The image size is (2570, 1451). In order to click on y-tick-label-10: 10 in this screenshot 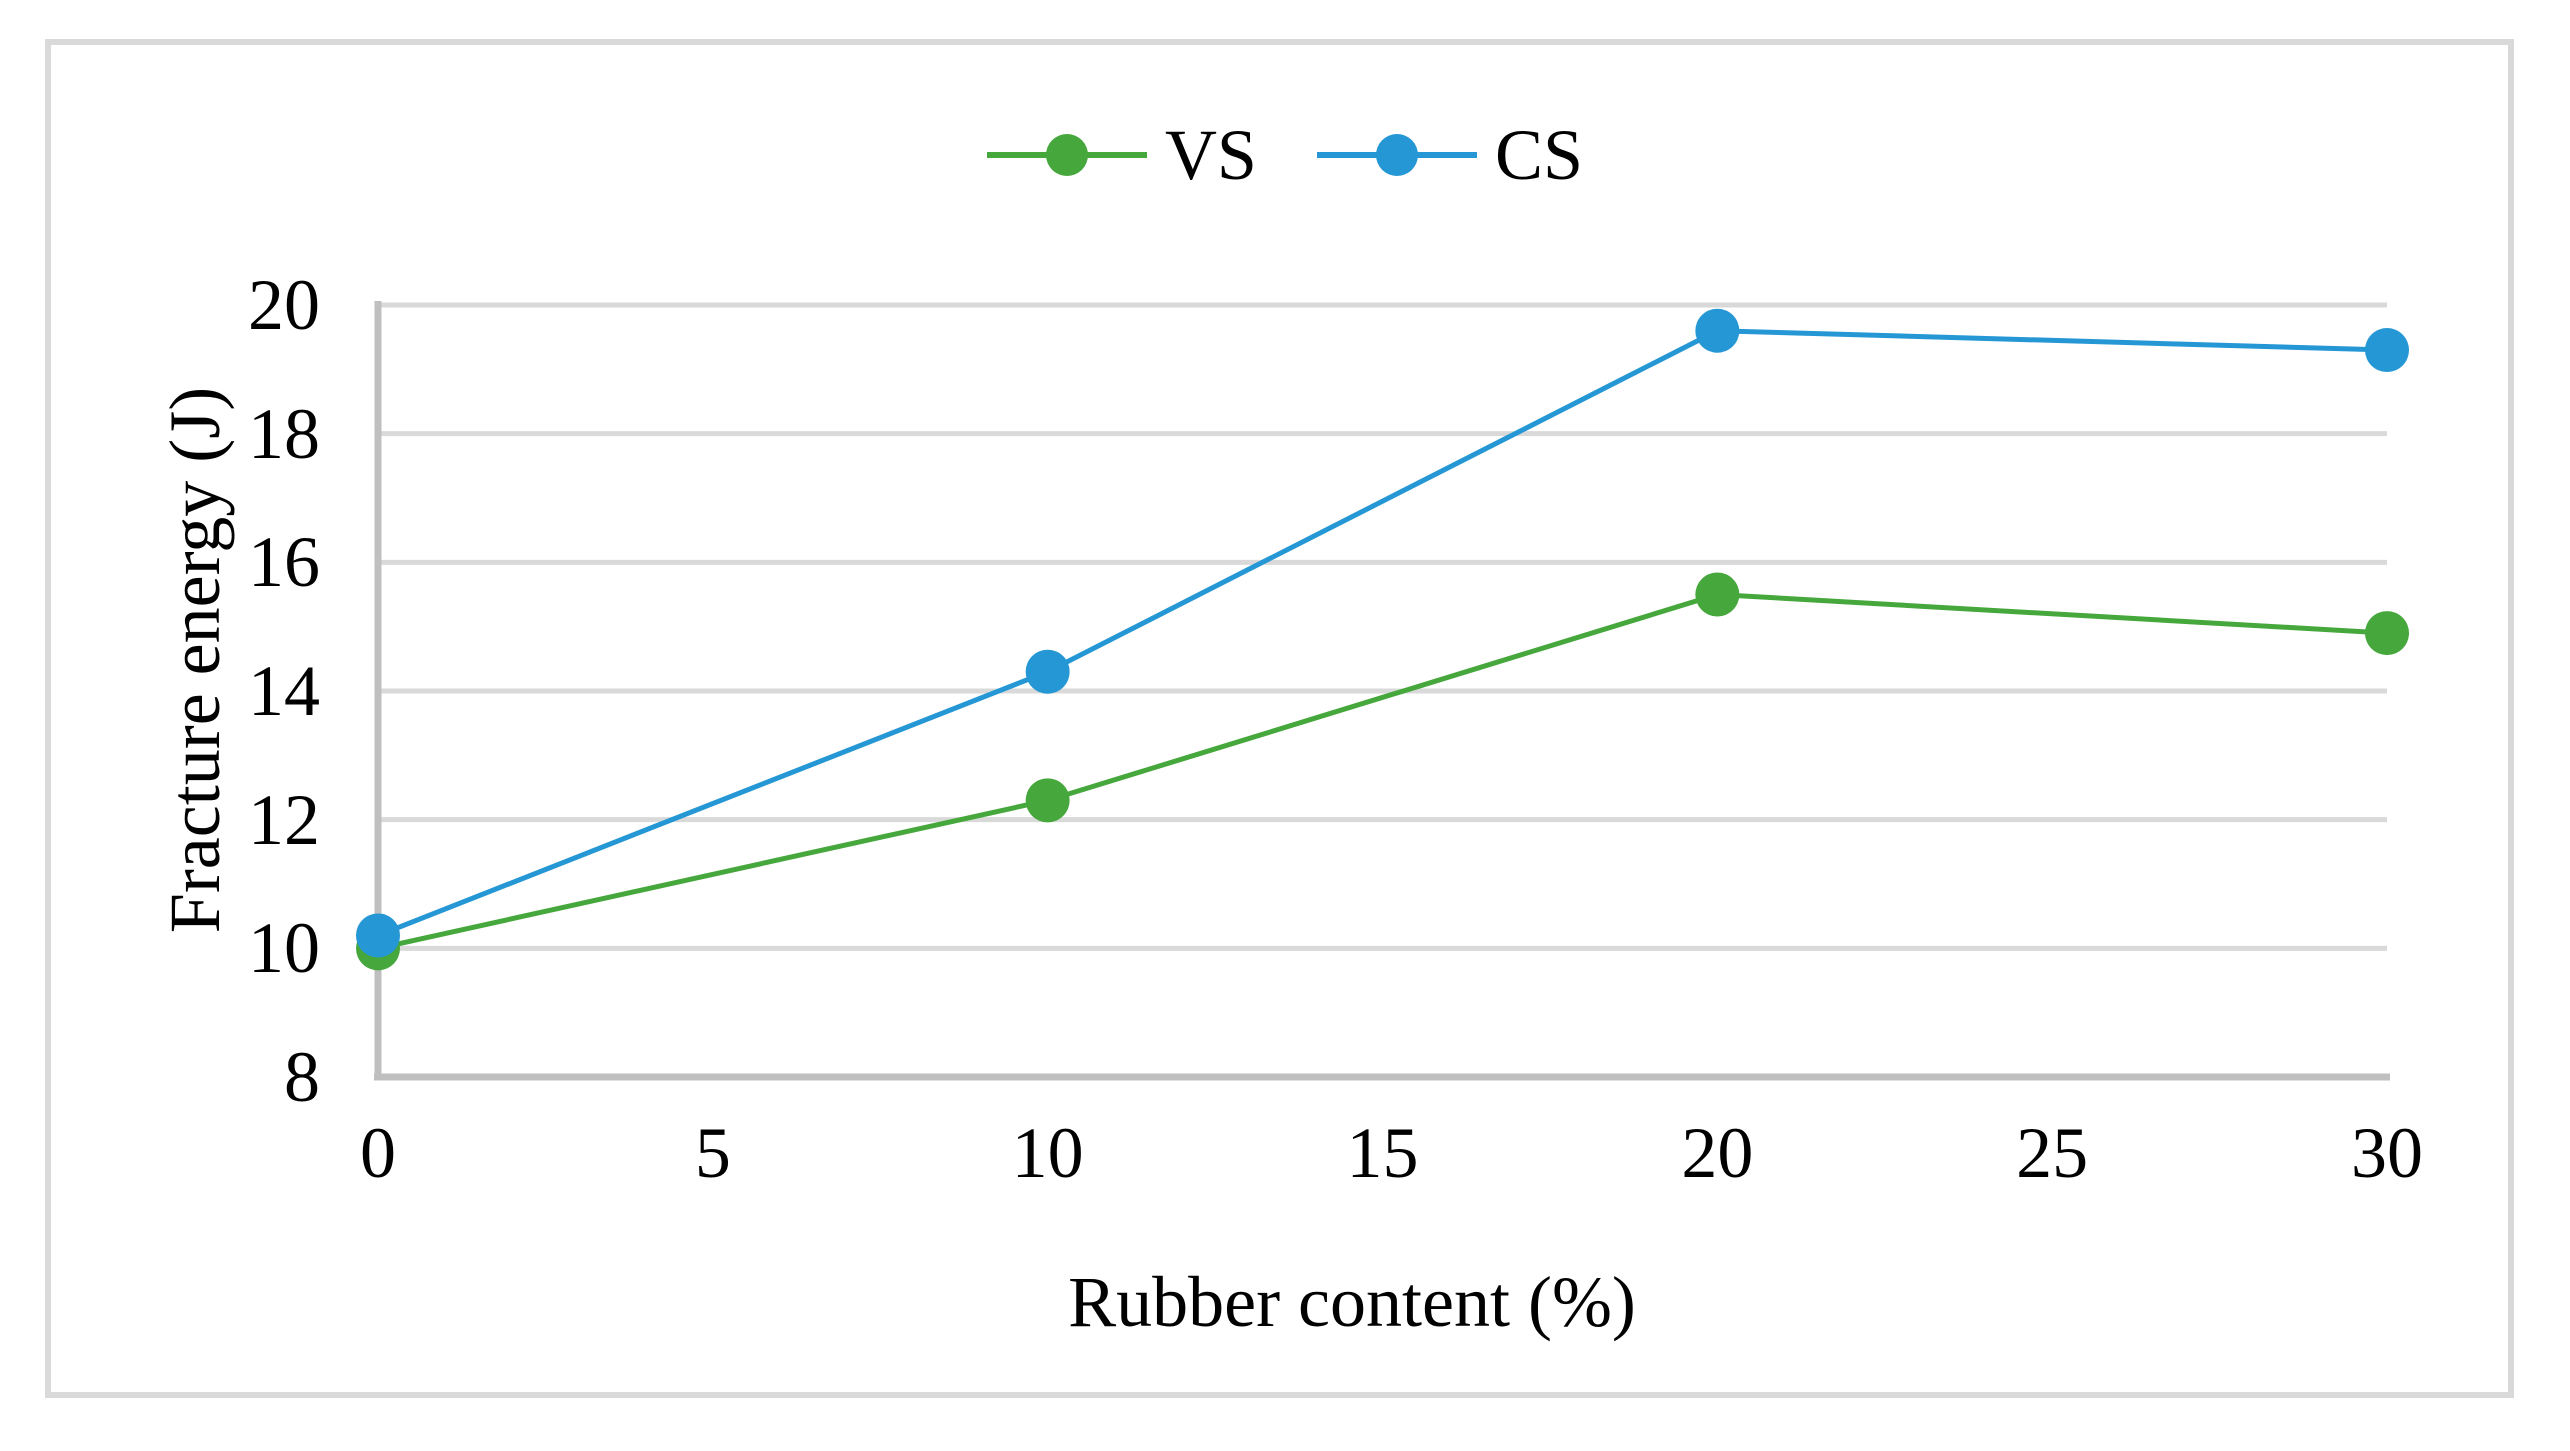, I will do `click(284, 948)`.